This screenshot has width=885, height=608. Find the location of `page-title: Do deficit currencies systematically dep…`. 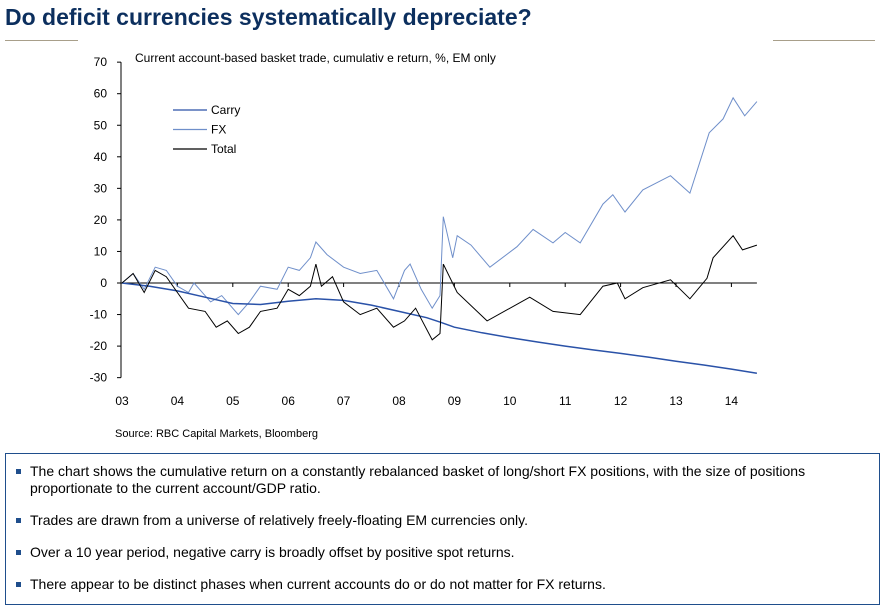

page-title: Do deficit currencies systematically dep… is located at coordinates (268, 17).